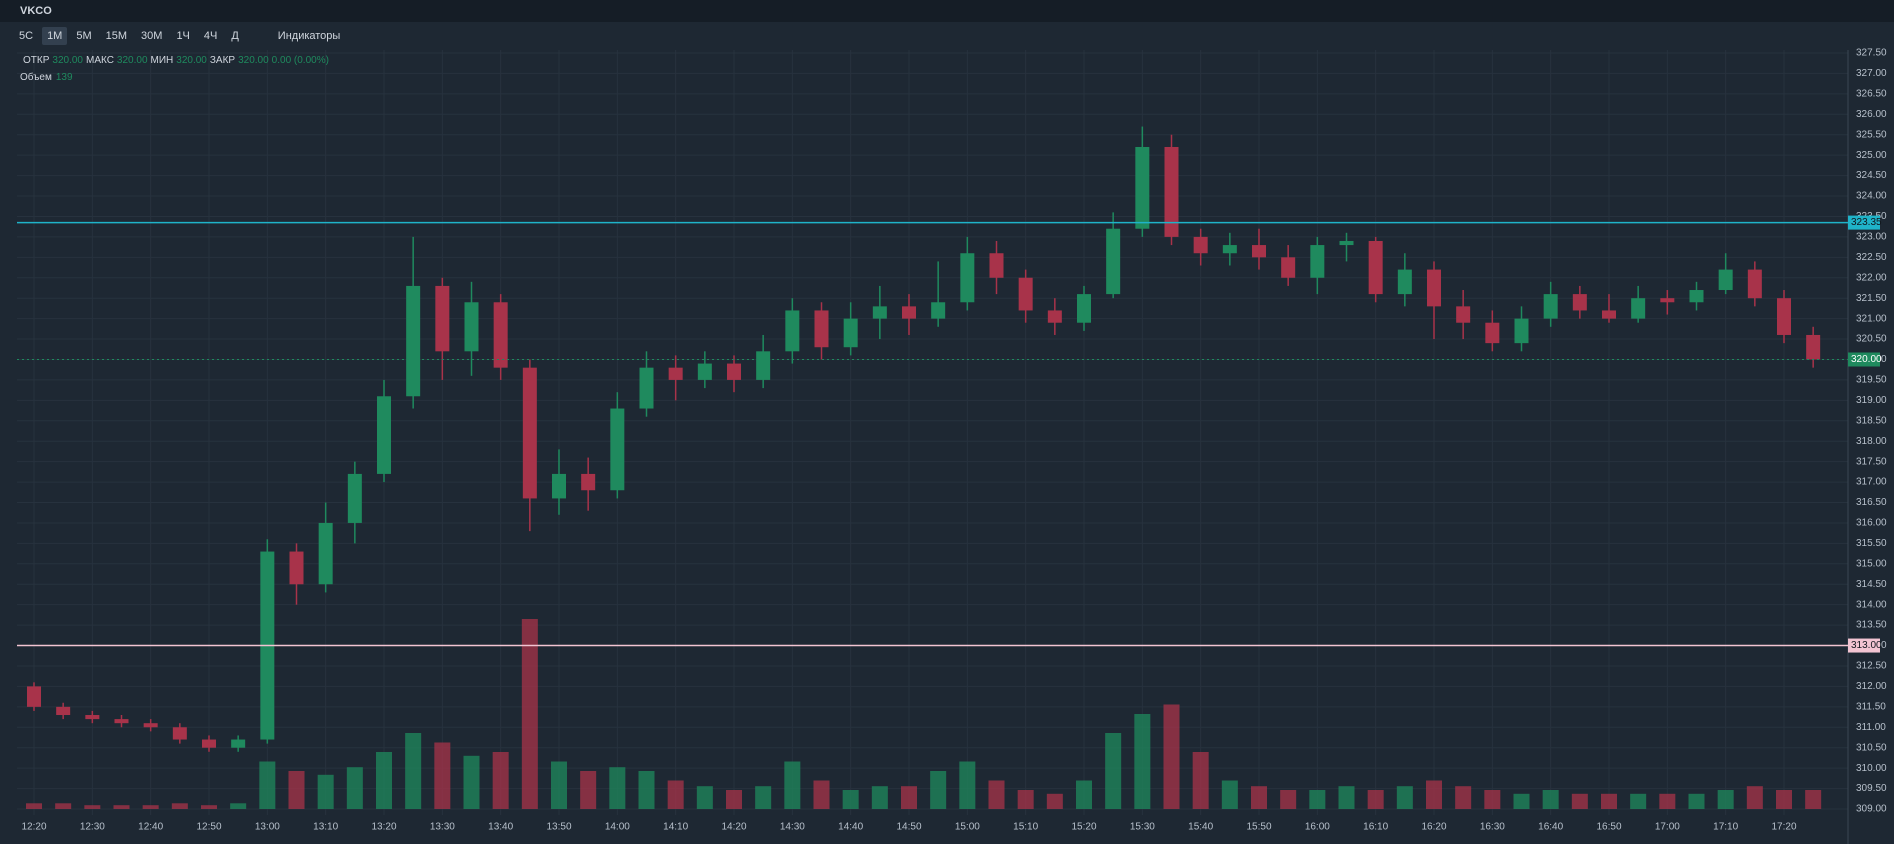 This screenshot has height=844, width=1894. I want to click on x-tick-label: 16:00, so click(1317, 827).